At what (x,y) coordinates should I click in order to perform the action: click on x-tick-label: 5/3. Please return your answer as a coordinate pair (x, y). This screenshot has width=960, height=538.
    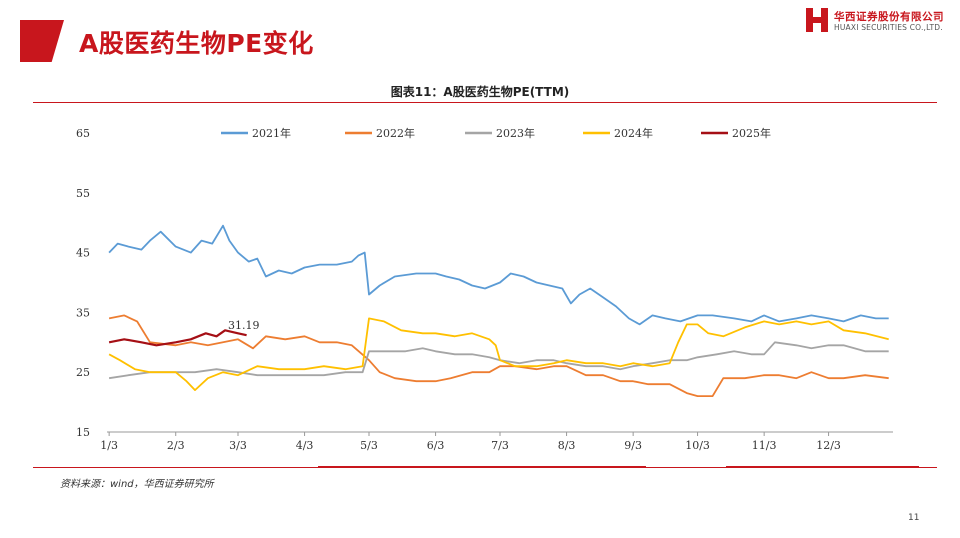
    Looking at the image, I should click on (369, 445).